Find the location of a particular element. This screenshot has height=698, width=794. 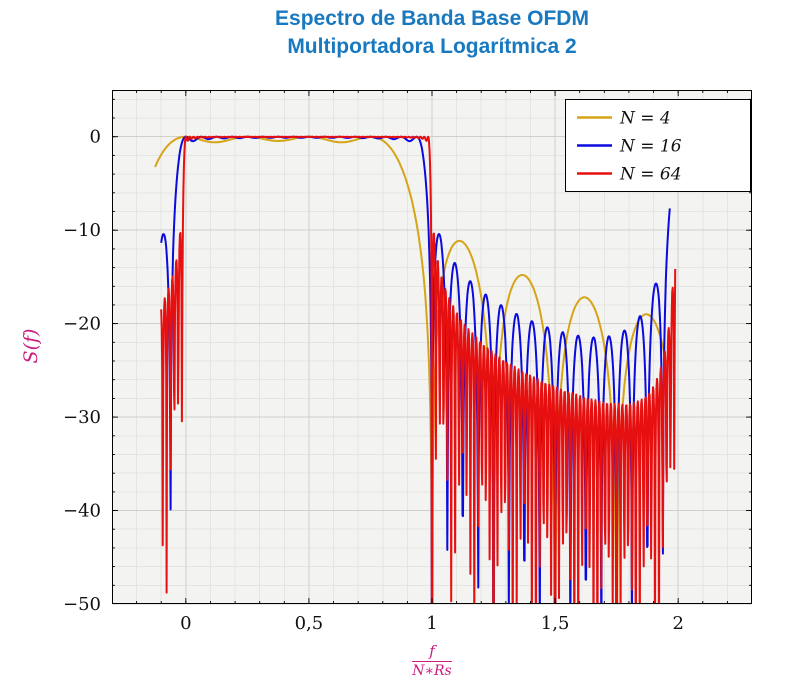

legend-label: N = 16 is located at coordinates (650, 147).